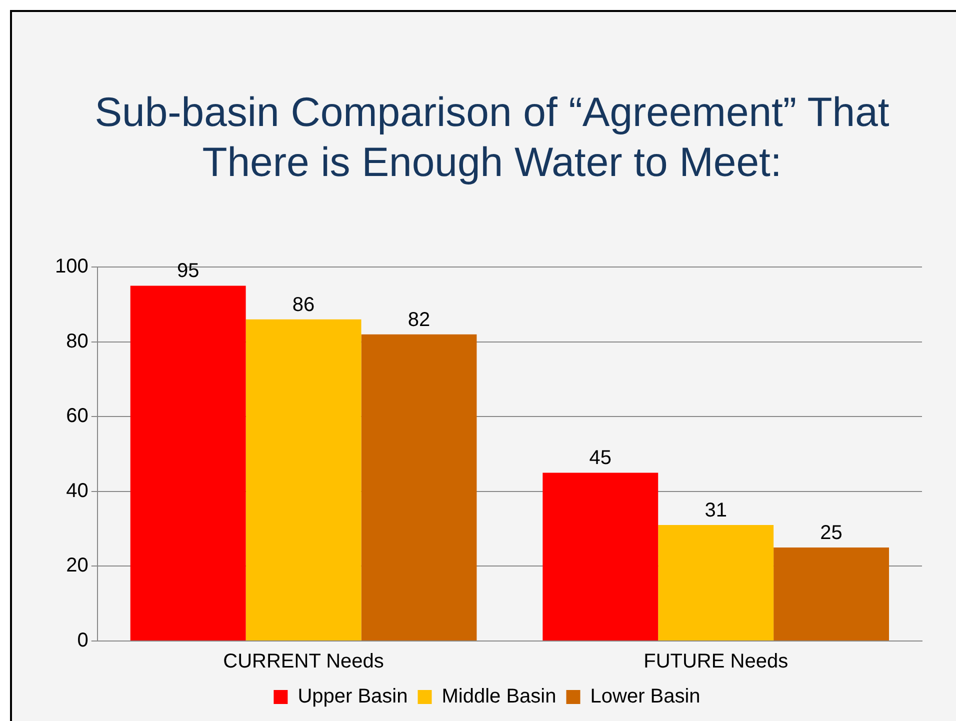 The image size is (956, 721). I want to click on data-label: 25, so click(831, 533).